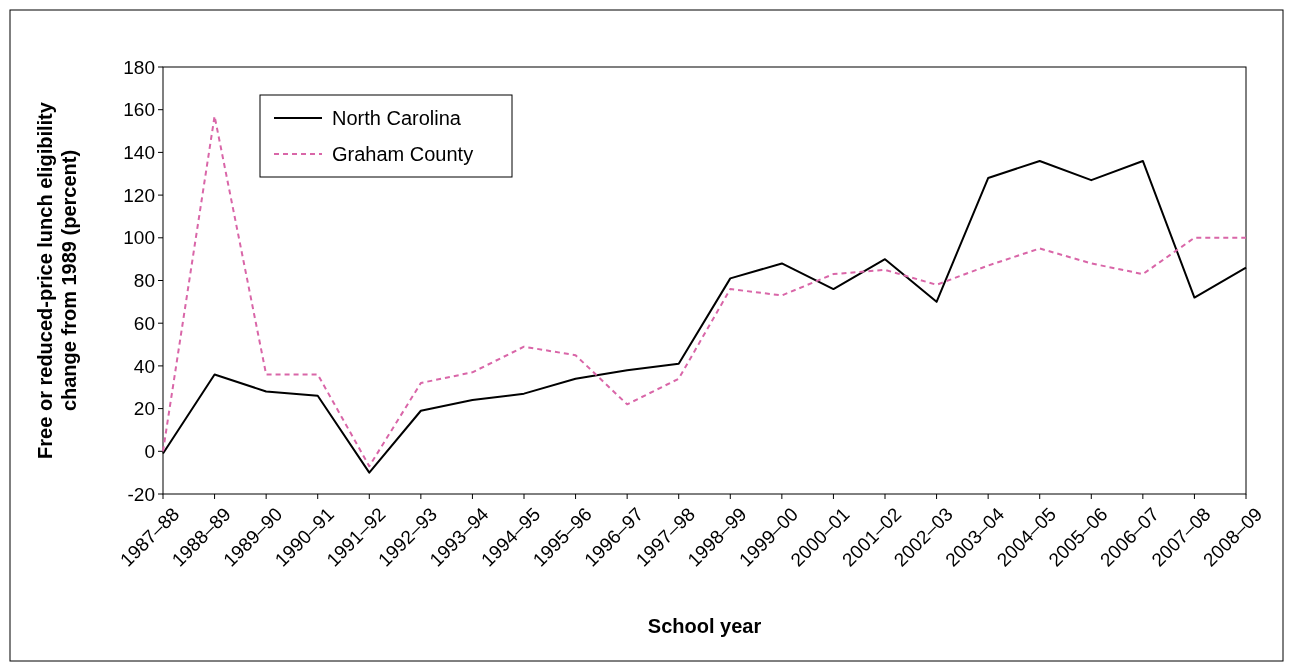  Describe the element at coordinates (57, 280) in the screenshot. I see `y-axis-title: Free or reduced-price lunch eligibility change from 1989 (percent)` at that location.